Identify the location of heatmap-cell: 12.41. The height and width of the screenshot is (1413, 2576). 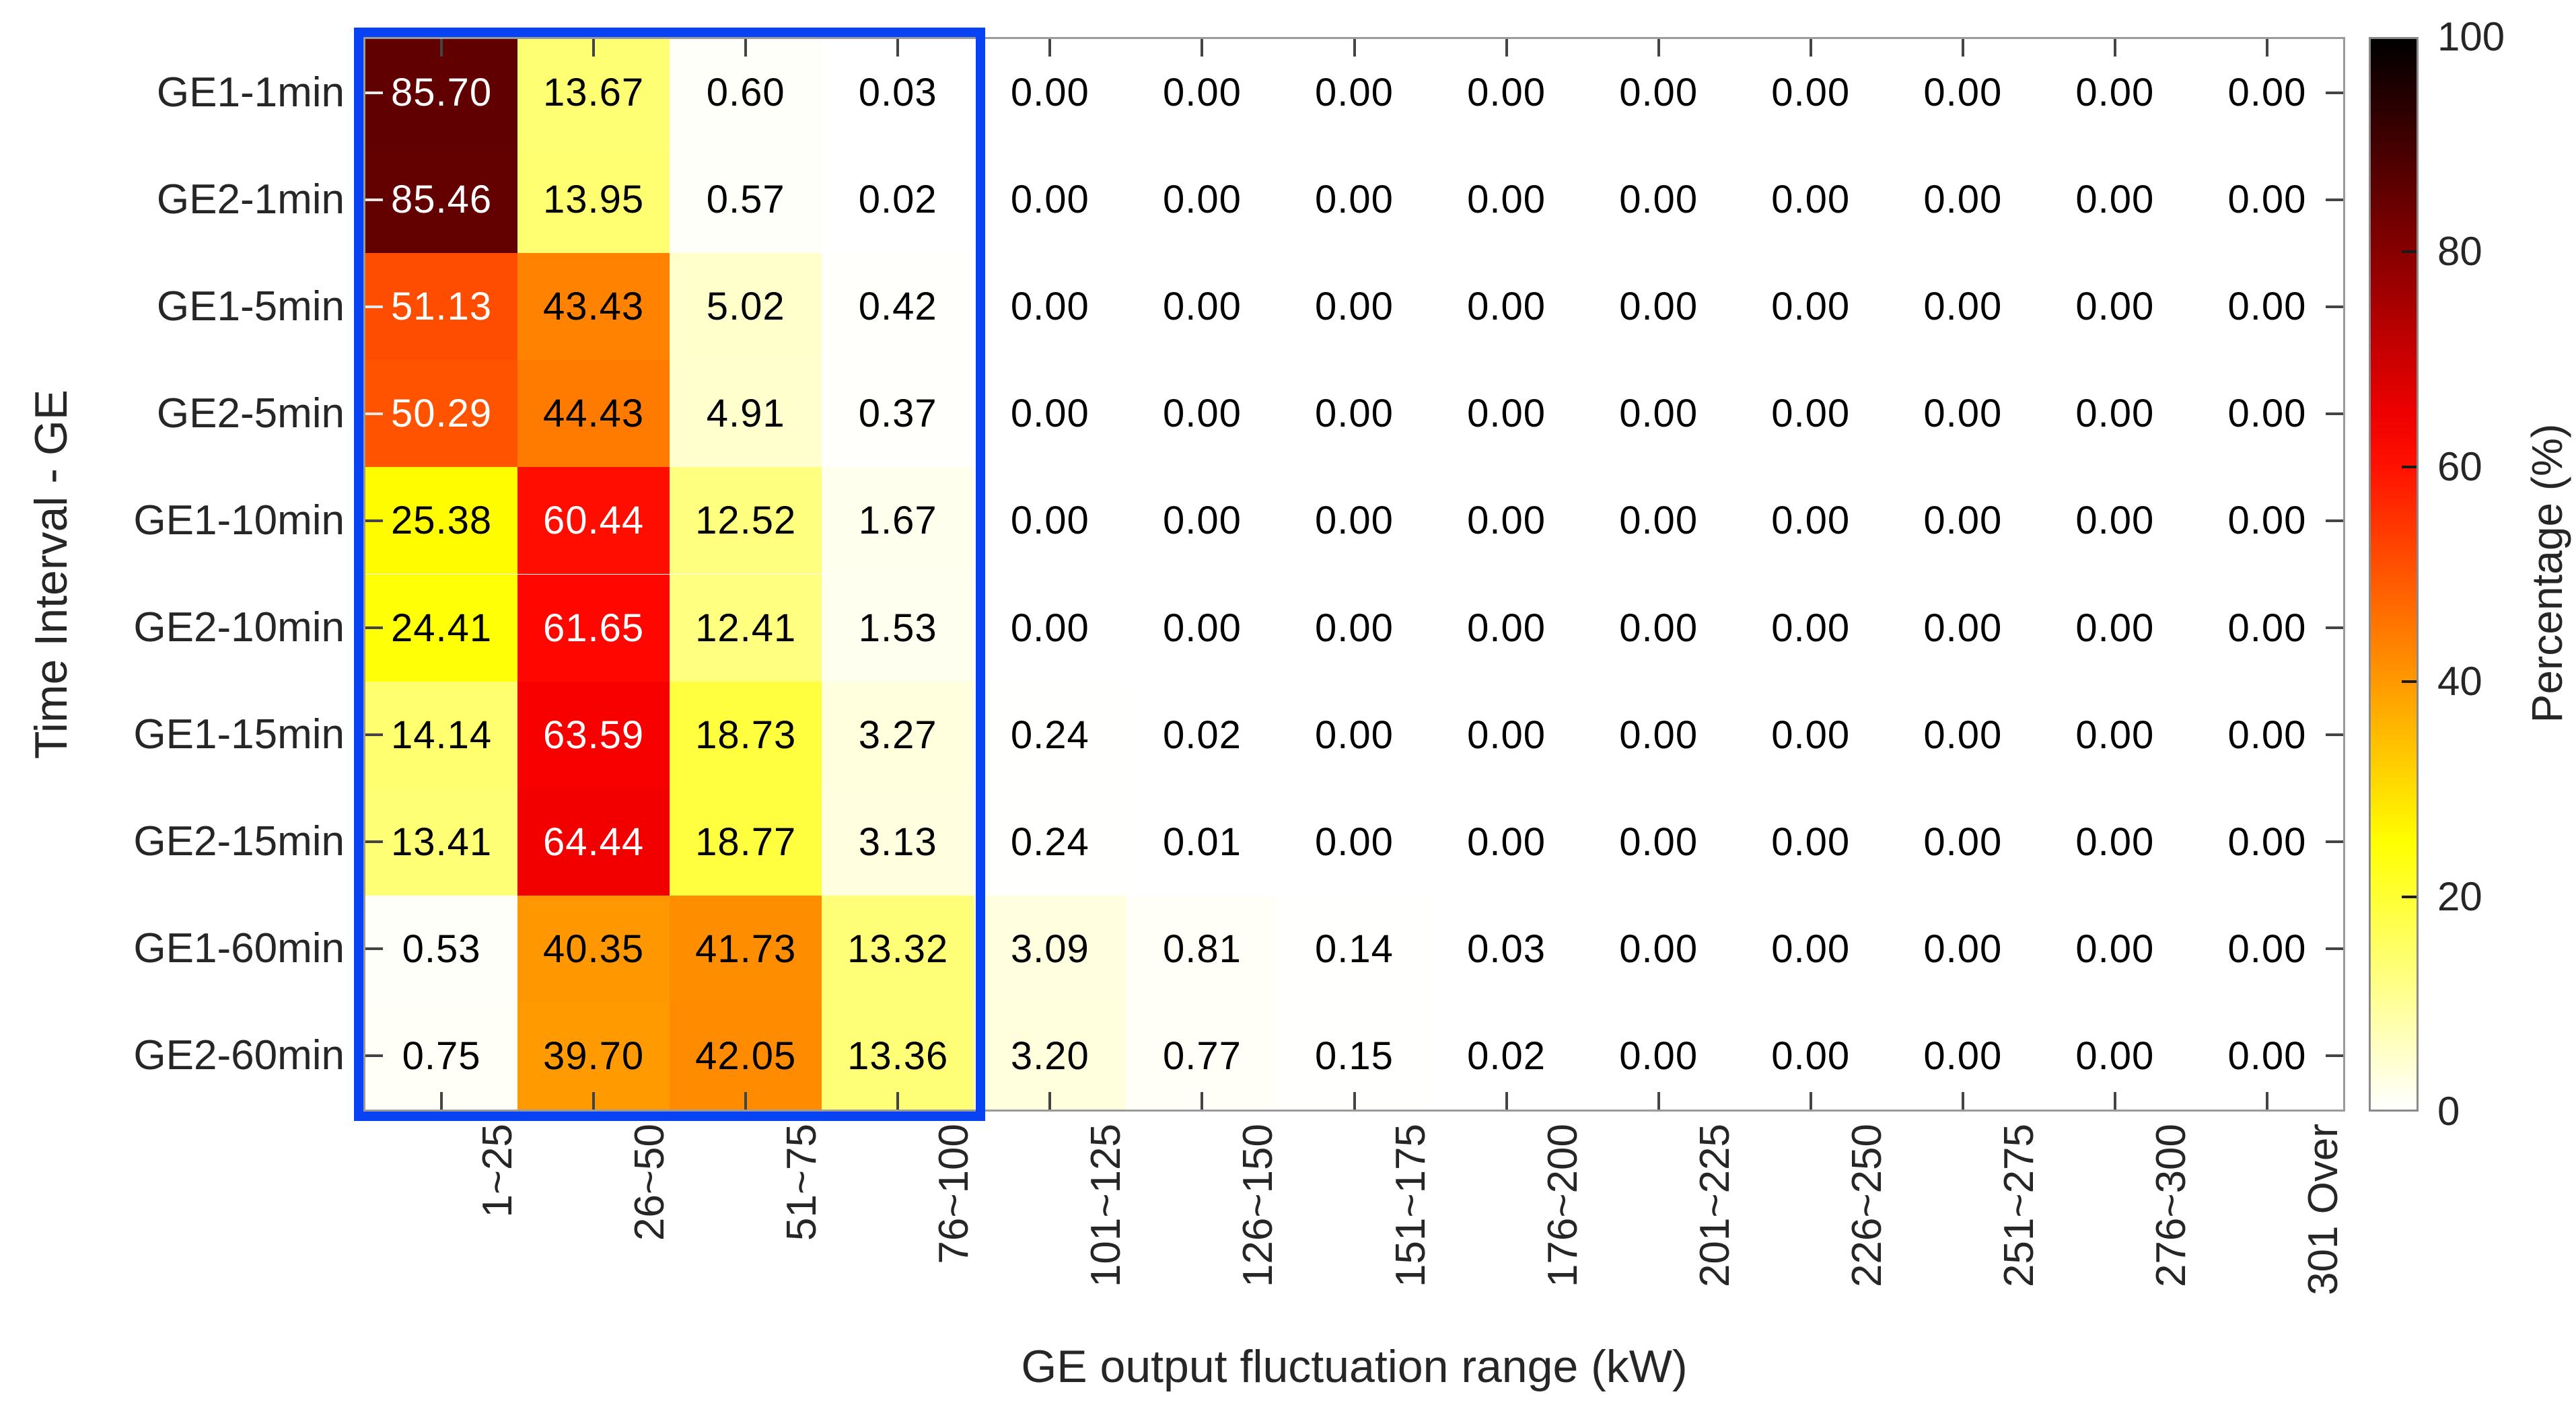
(746, 628).